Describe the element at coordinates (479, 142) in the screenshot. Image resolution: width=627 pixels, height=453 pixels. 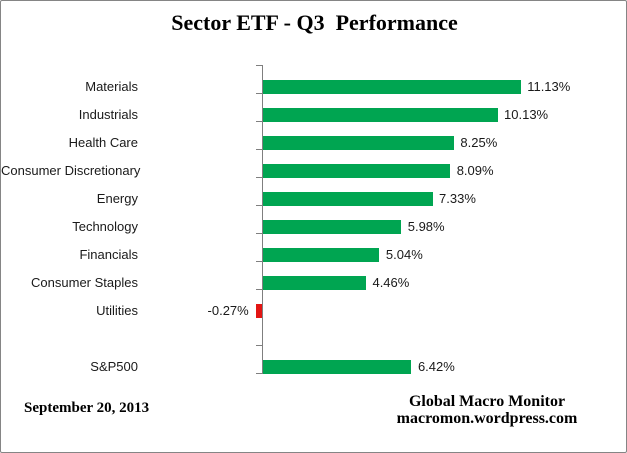
I see `value-label: 8.25%` at that location.